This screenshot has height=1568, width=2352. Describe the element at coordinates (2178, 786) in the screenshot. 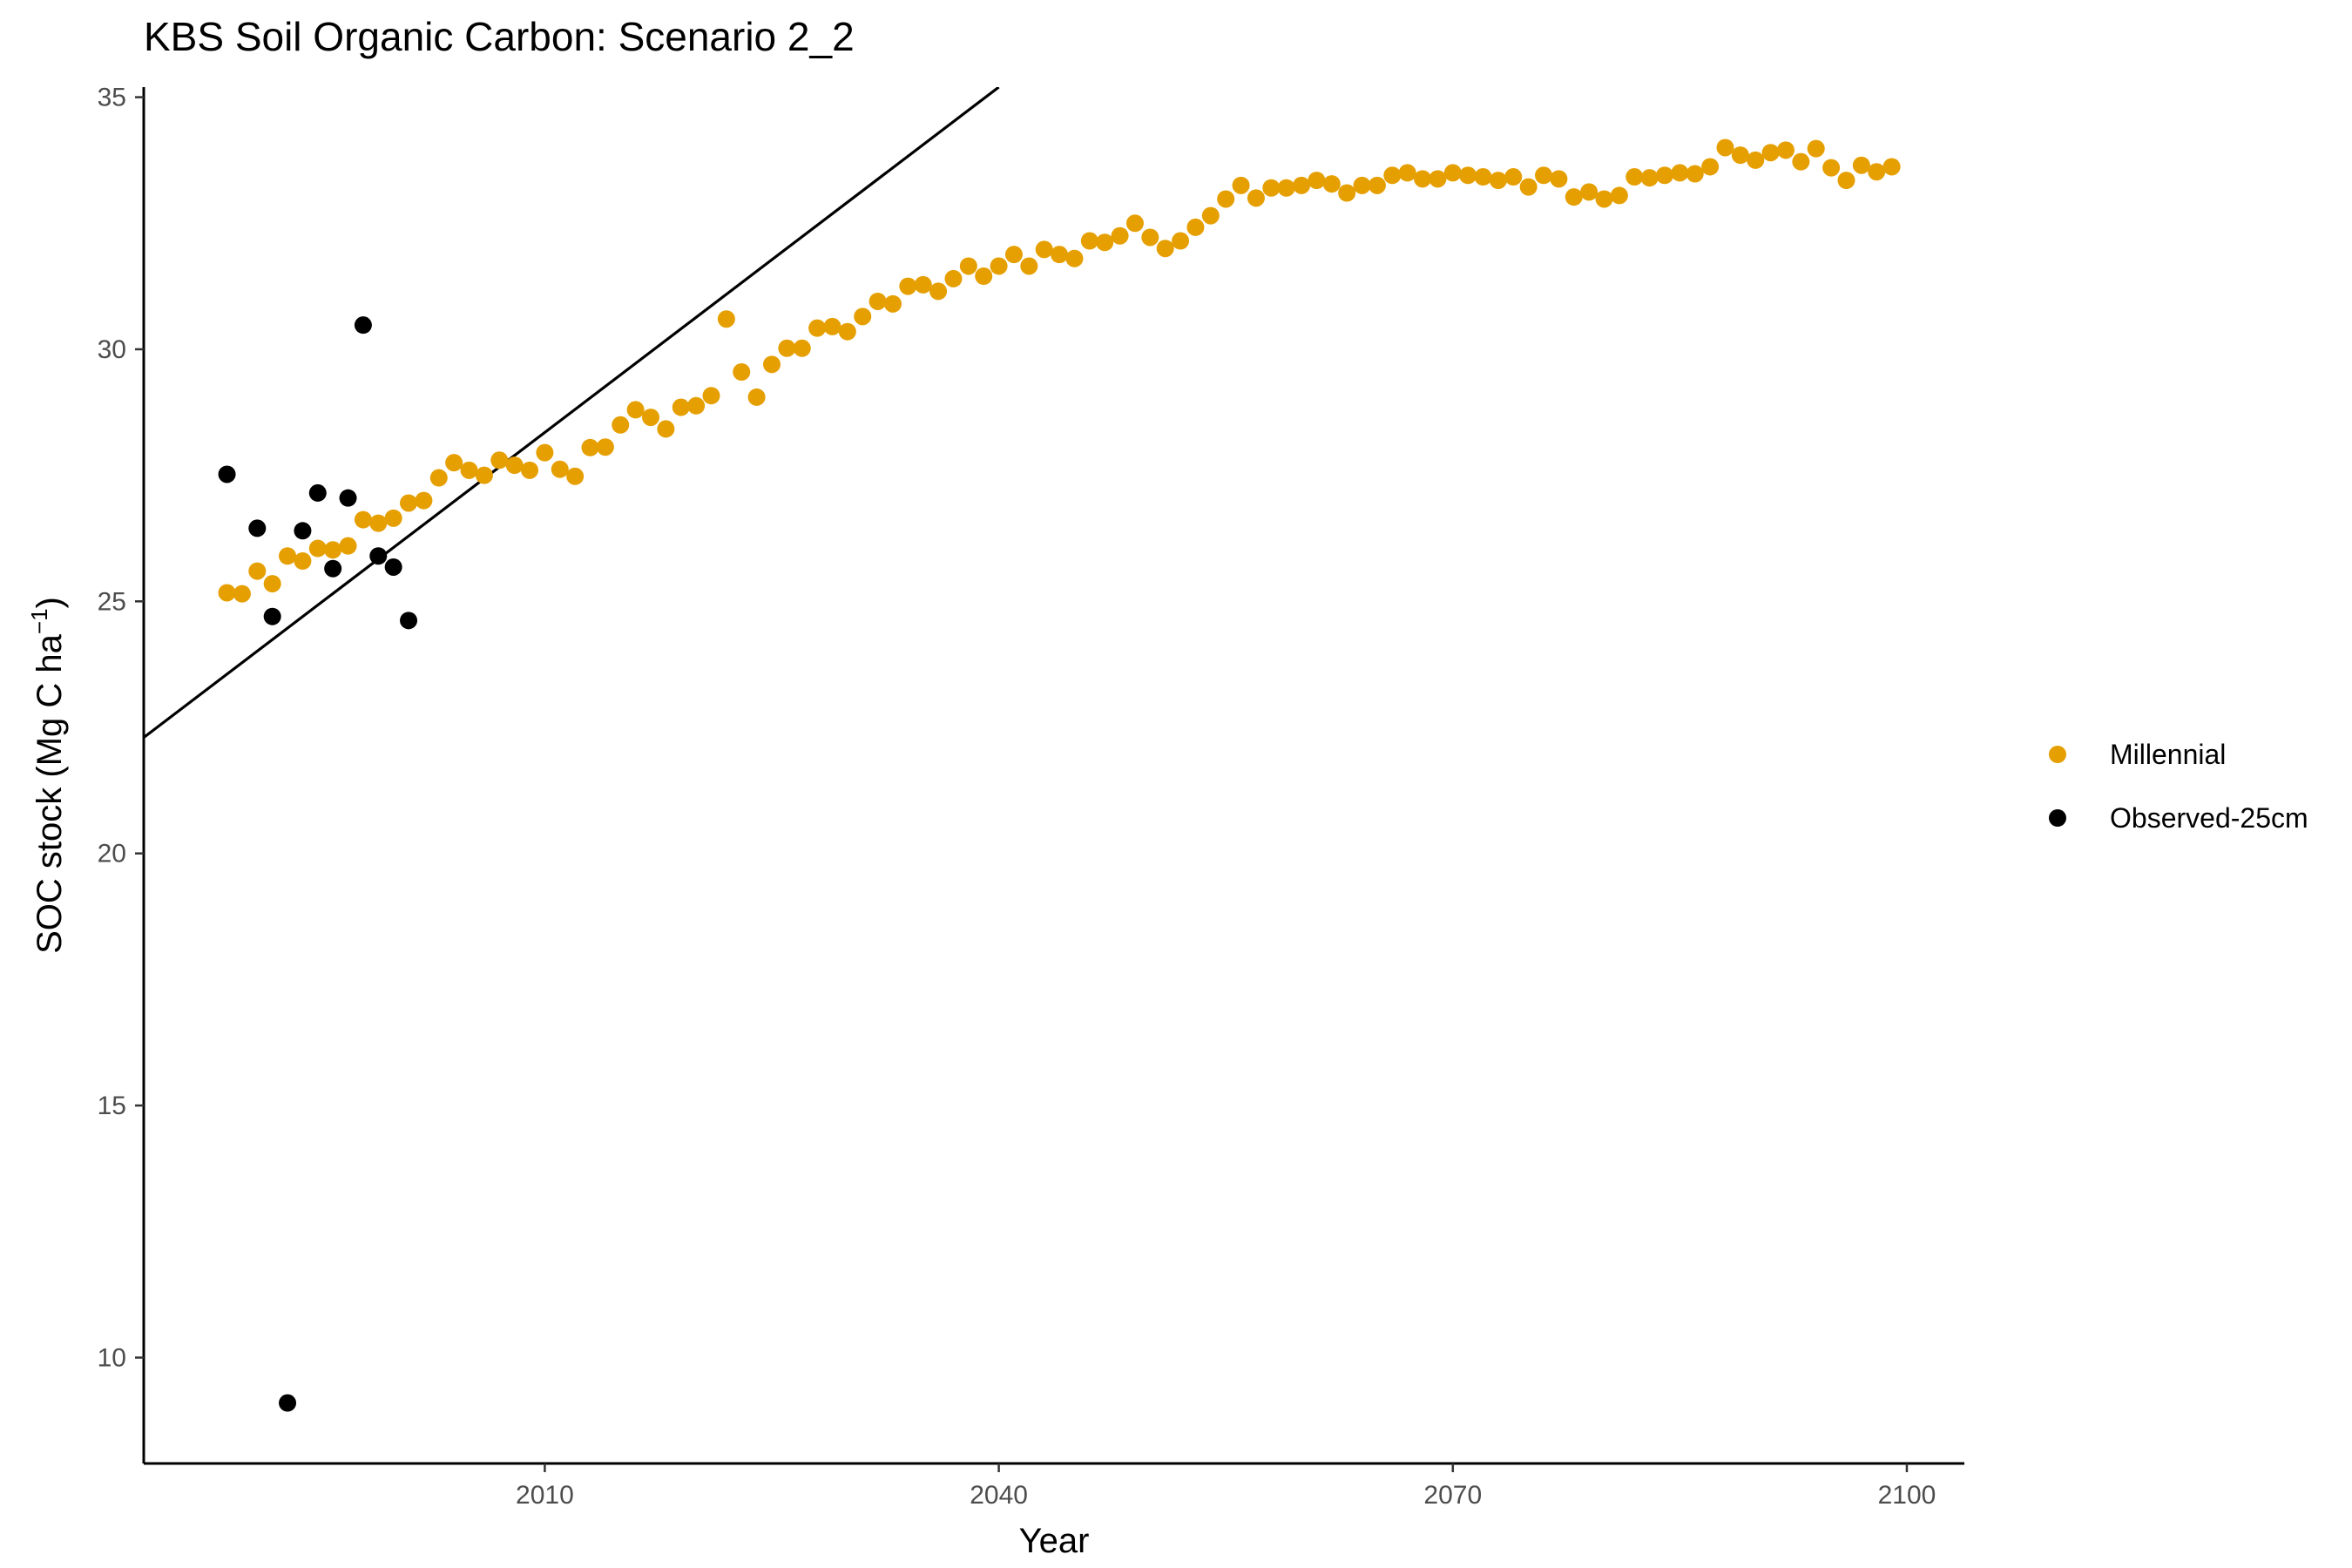

I see `legend: Millennial Observed-25cm` at that location.